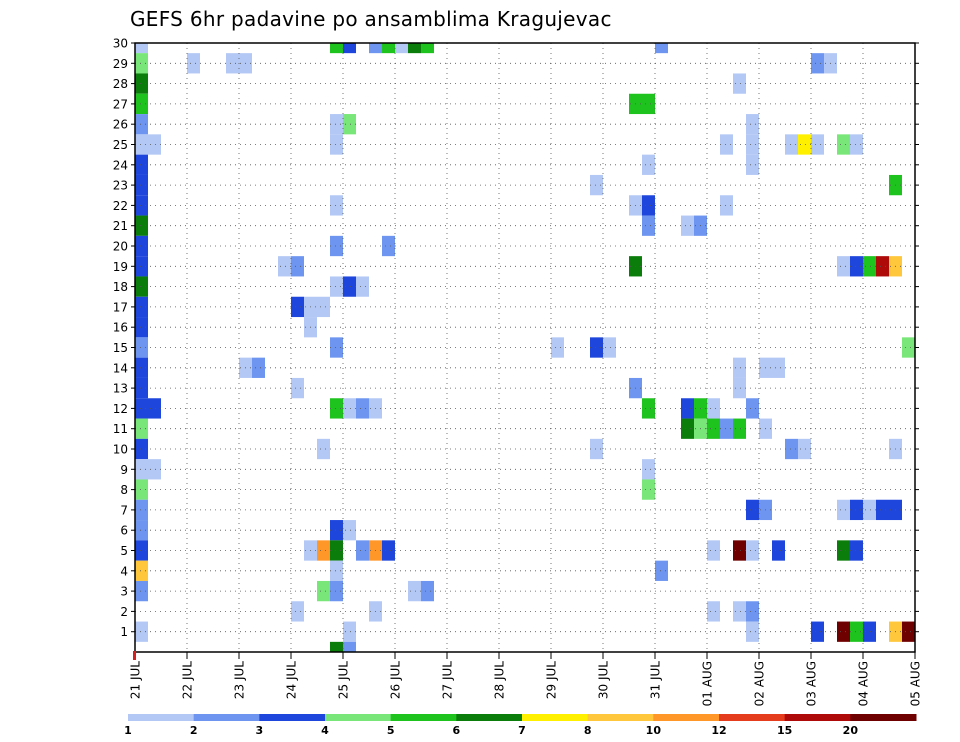 The height and width of the screenshot is (742, 960). What do you see at coordinates (120, 104) in the screenshot?
I see `y-tick-label: 27` at bounding box center [120, 104].